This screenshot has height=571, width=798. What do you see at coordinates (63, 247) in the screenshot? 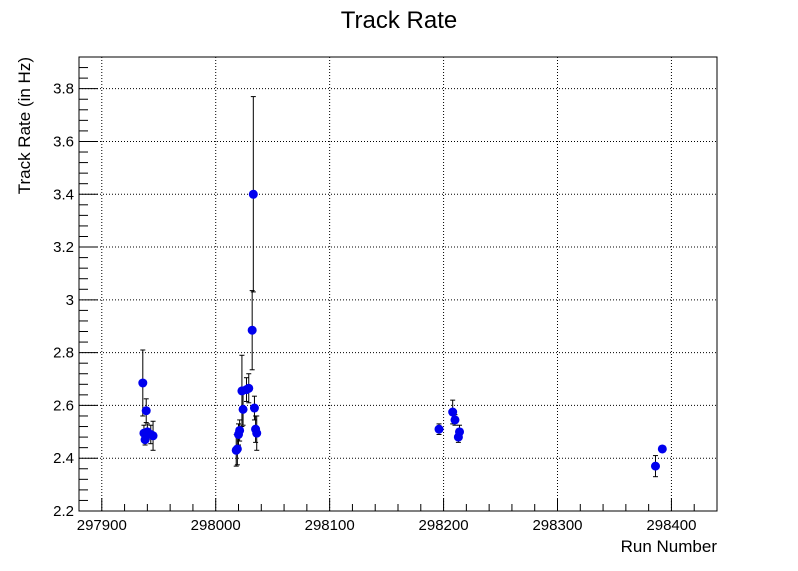
I see `y-tick-label: 3.2` at bounding box center [63, 247].